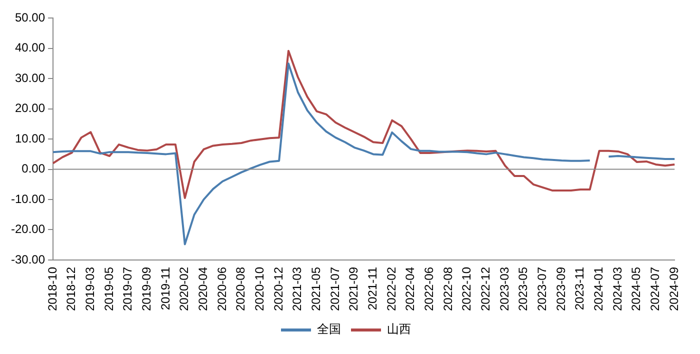 The height and width of the screenshot is (354, 700). What do you see at coordinates (221, 289) in the screenshot?
I see `x-tick-label: 2020-06` at bounding box center [221, 289].